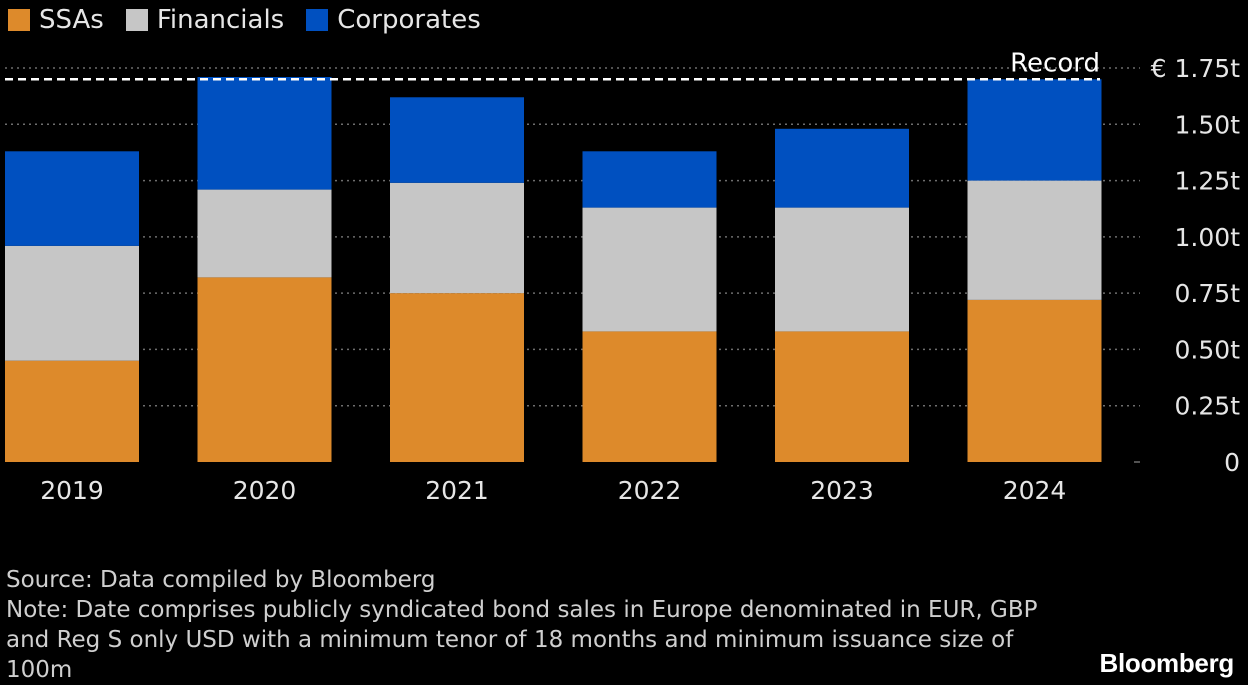 This screenshot has height=685, width=1248. What do you see at coordinates (1208, 406) in the screenshot?
I see `y-tick-label: 0.25t` at bounding box center [1208, 406].